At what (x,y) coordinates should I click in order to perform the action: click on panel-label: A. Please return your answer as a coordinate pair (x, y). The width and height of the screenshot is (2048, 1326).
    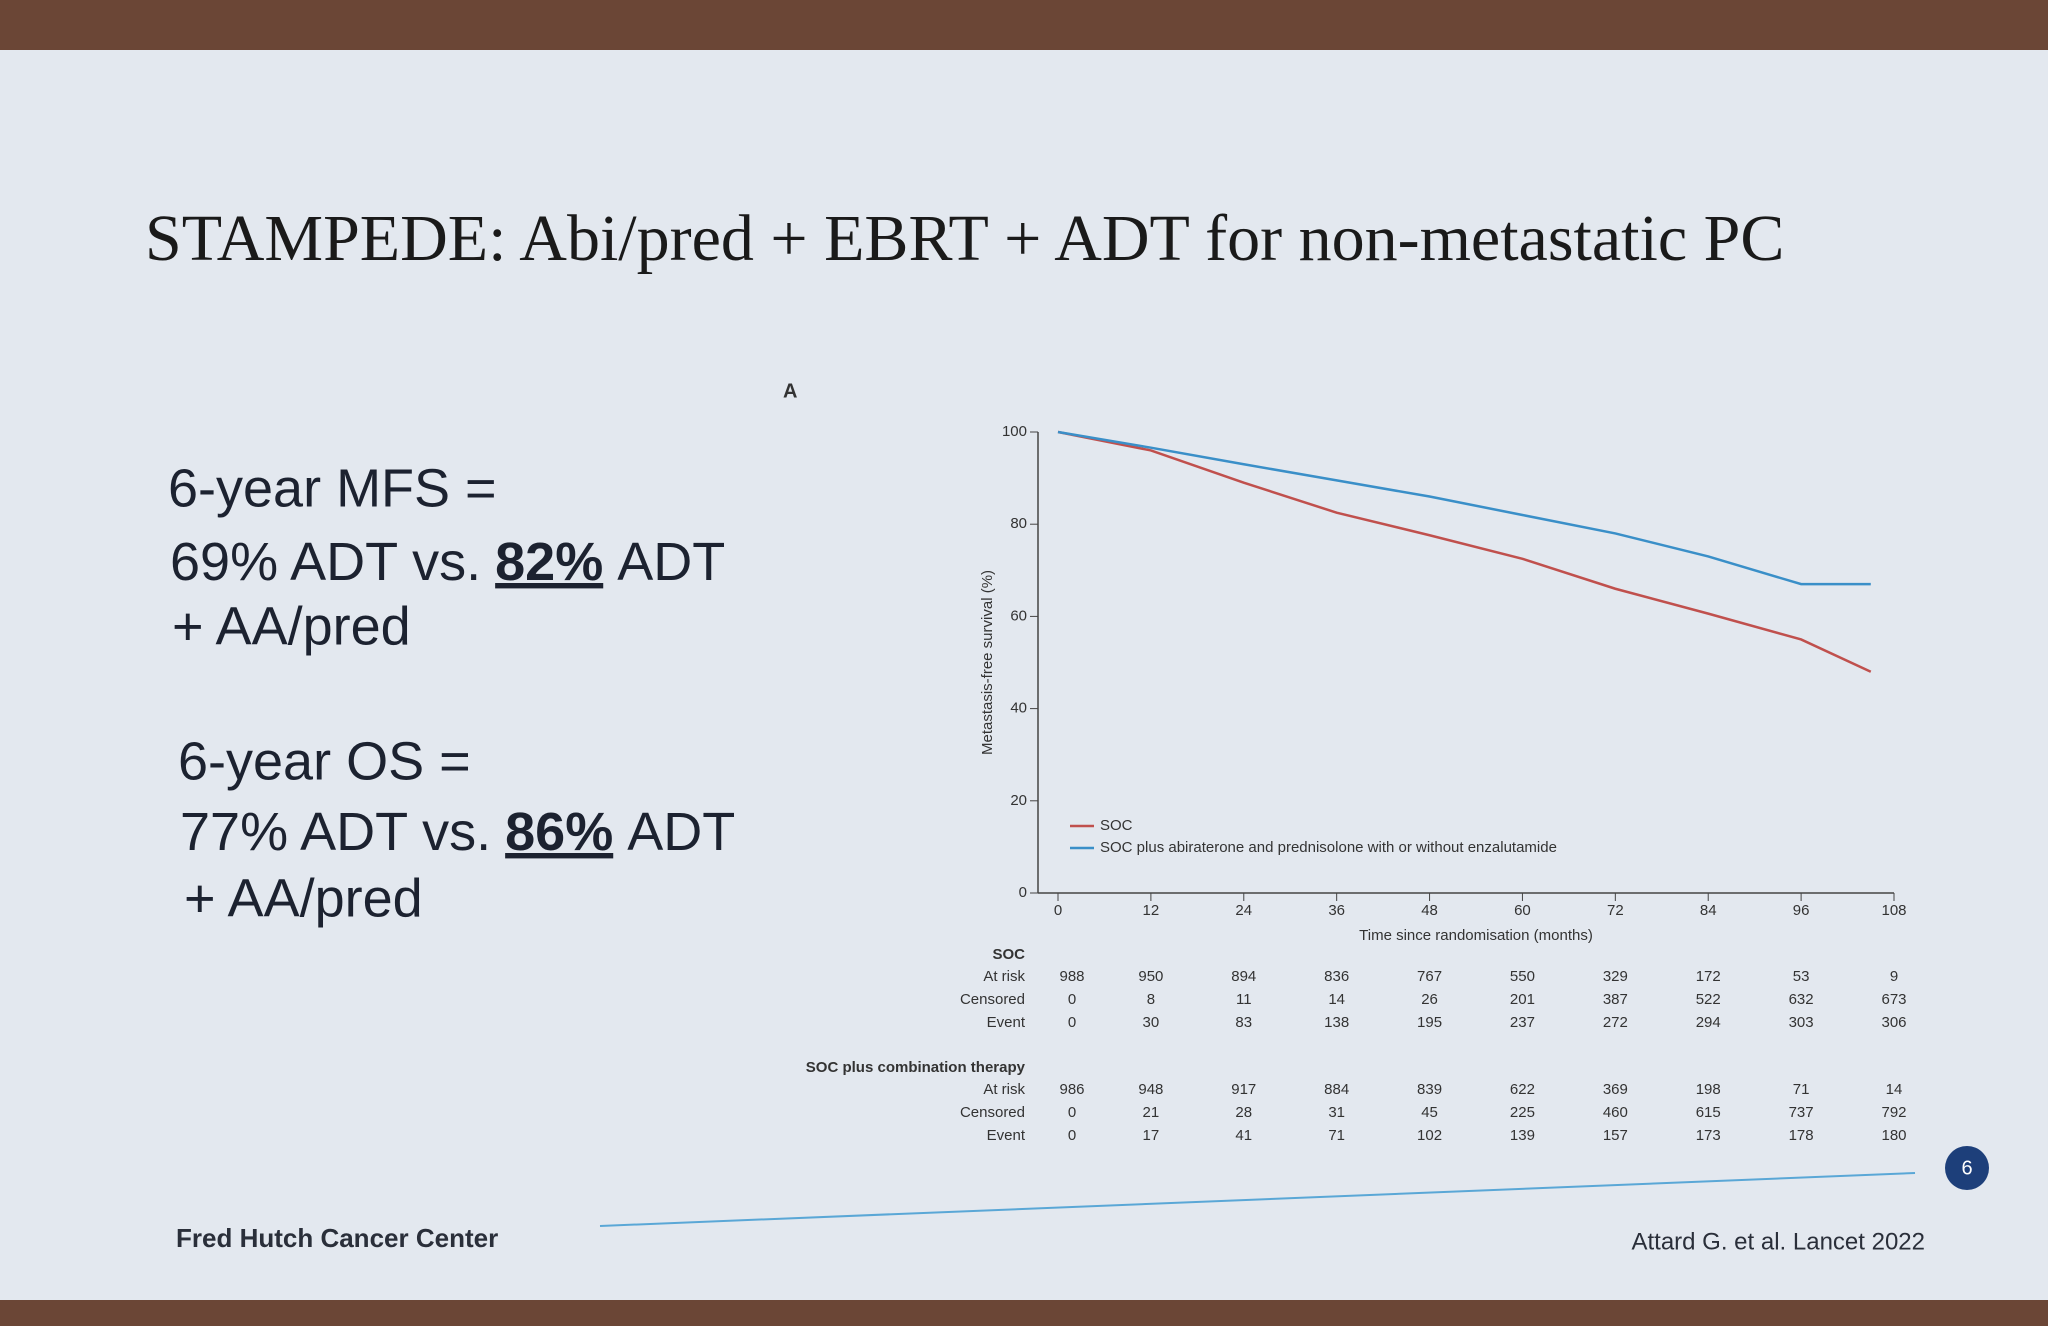
    Looking at the image, I should click on (790, 391).